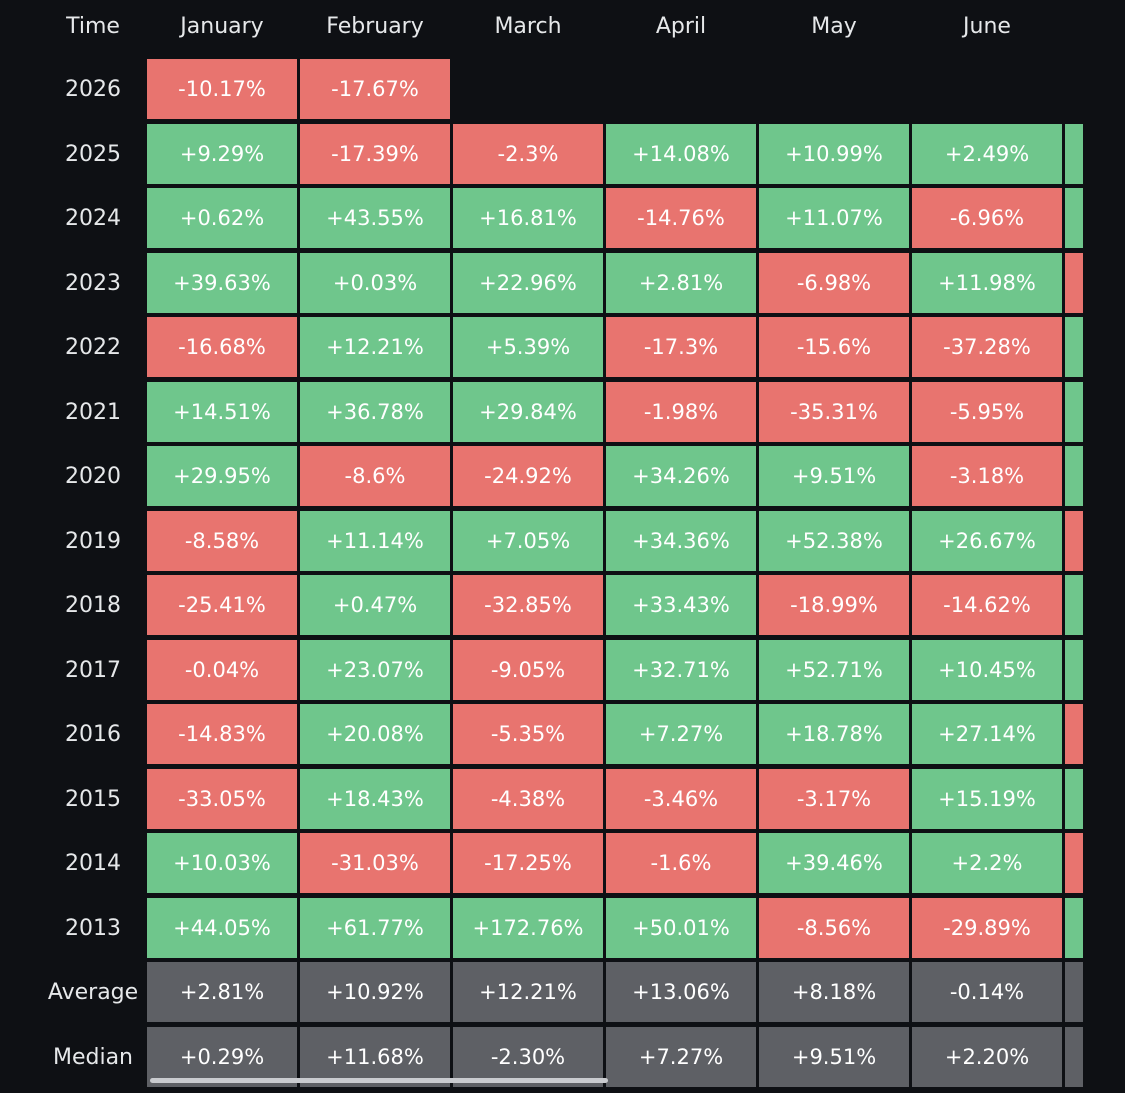  Describe the element at coordinates (987, 1057) in the screenshot. I see `median-cell: +2.20%` at that location.